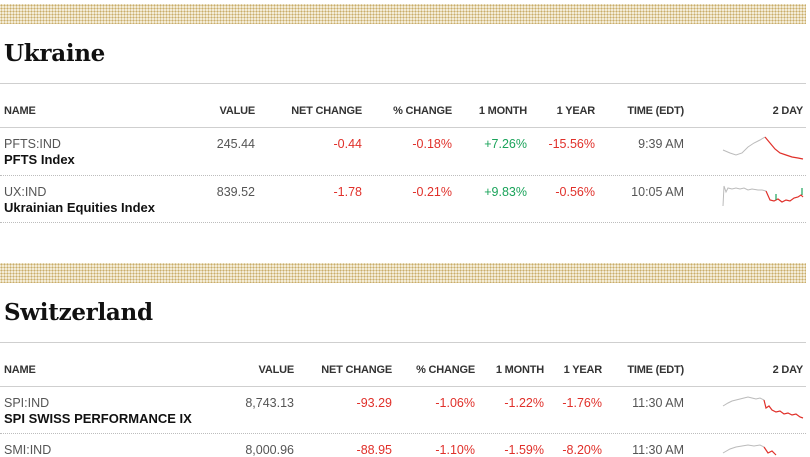 This screenshot has height=457, width=810. I want to click on row-pct-change: -0.18%, so click(432, 144).